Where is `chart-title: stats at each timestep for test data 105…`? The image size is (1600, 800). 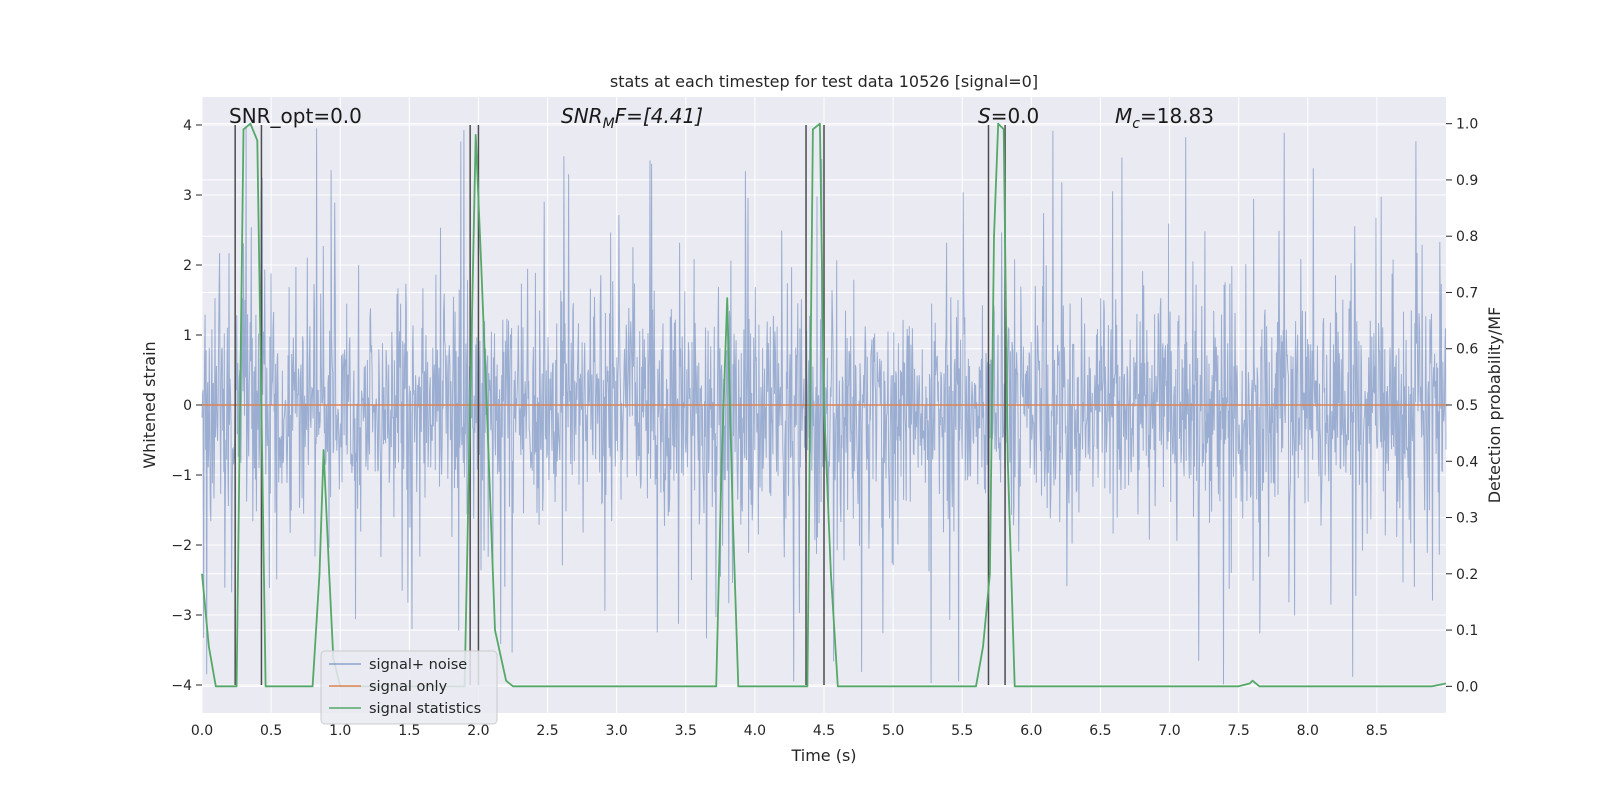 chart-title: stats at each timestep for test data 105… is located at coordinates (824, 81).